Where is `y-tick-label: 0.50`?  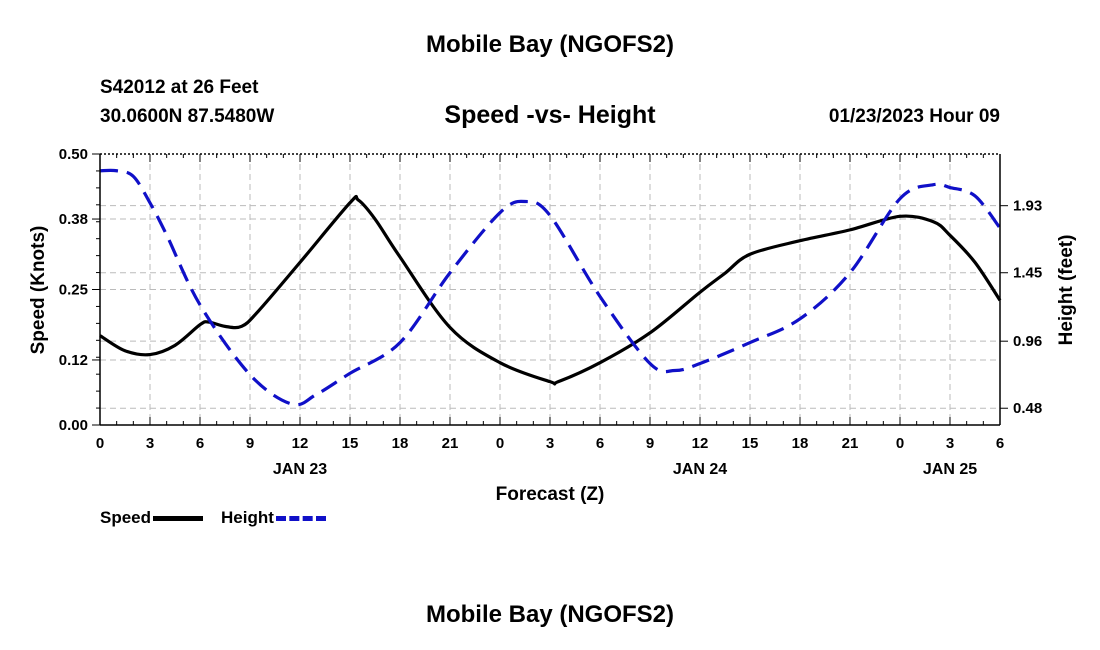
y-tick-label: 0.50 is located at coordinates (73, 154).